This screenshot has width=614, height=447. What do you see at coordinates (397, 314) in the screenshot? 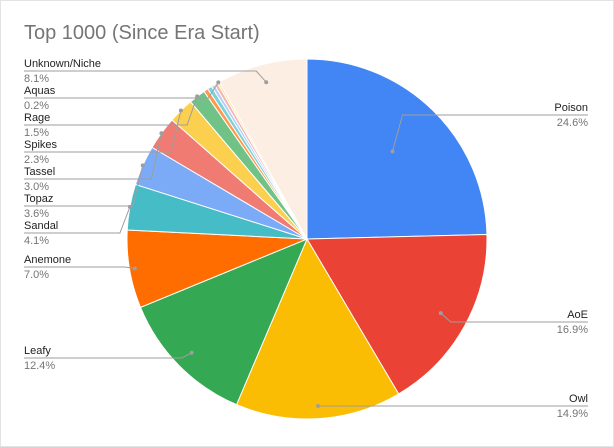
I see `pie-slice-aoe` at bounding box center [397, 314].